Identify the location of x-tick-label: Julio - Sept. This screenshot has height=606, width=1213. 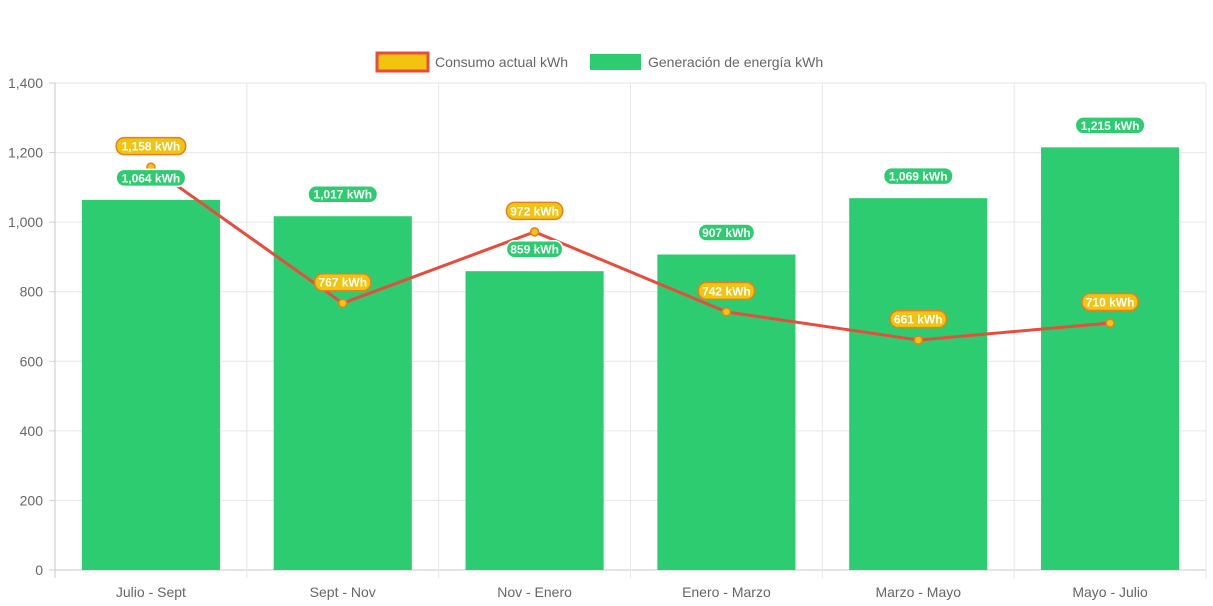
(151, 592).